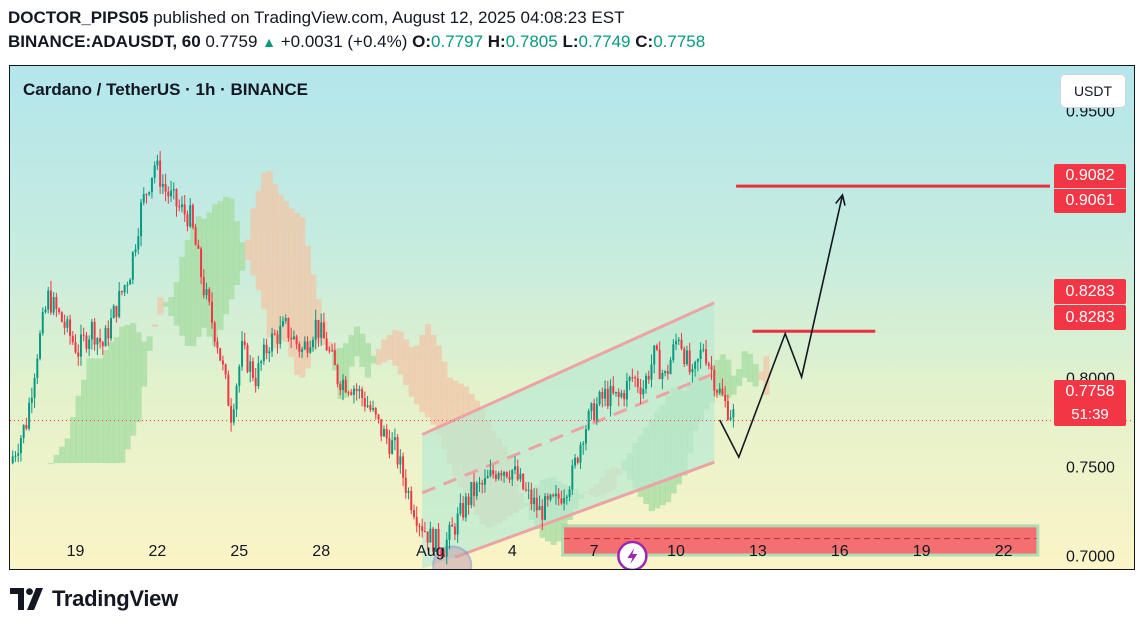 The height and width of the screenshot is (626, 1144). What do you see at coordinates (594, 551) in the screenshot?
I see `x-tick-label: 7` at bounding box center [594, 551].